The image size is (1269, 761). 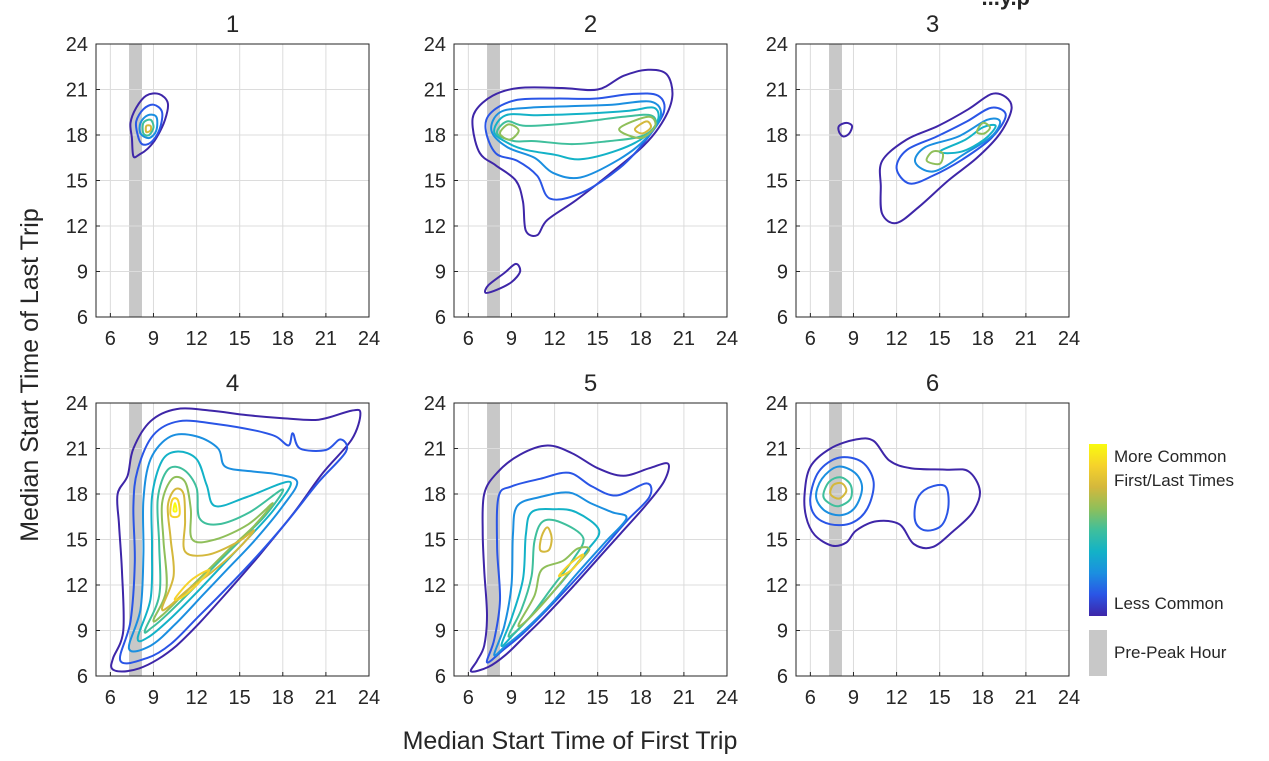 What do you see at coordinates (232, 24) in the screenshot?
I see `panel-title: 1` at bounding box center [232, 24].